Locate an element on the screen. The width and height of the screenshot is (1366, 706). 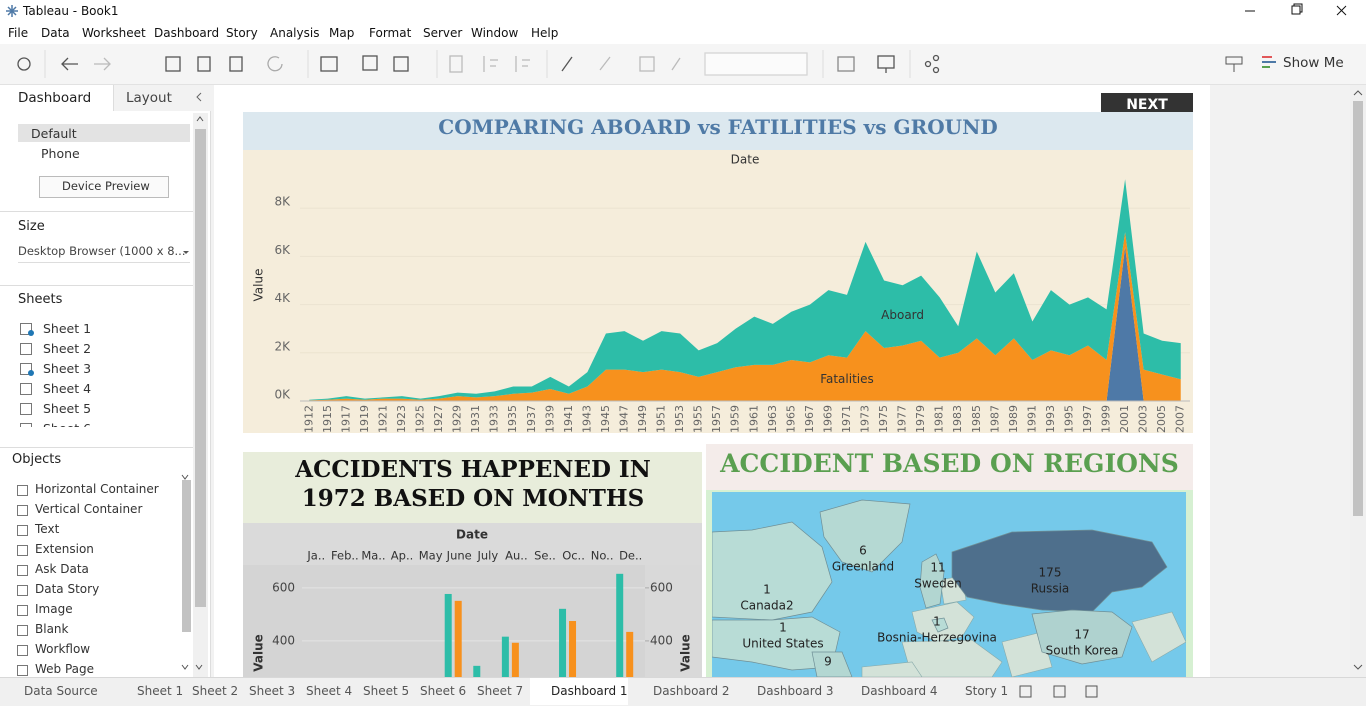
menu-item: Map is located at coordinates (342, 33).